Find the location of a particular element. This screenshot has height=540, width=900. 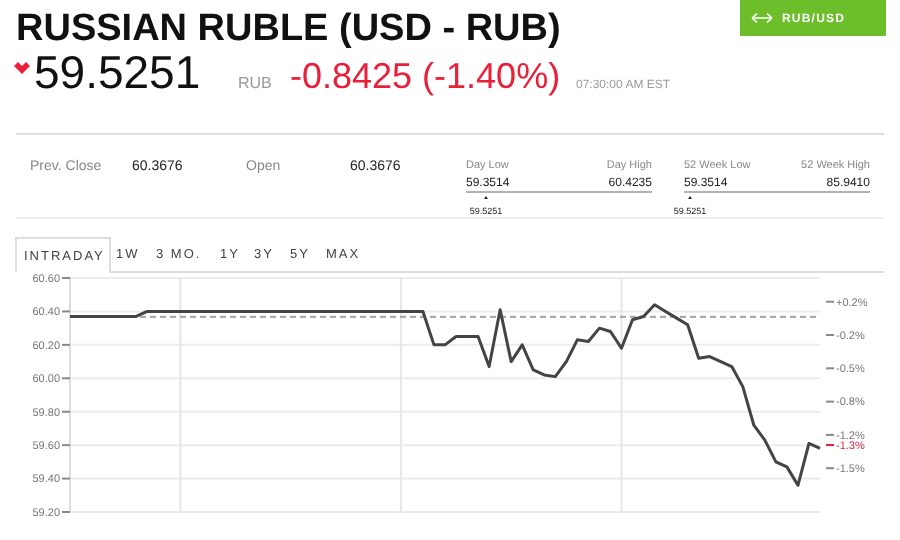

text: RUB is located at coordinates (255, 83).